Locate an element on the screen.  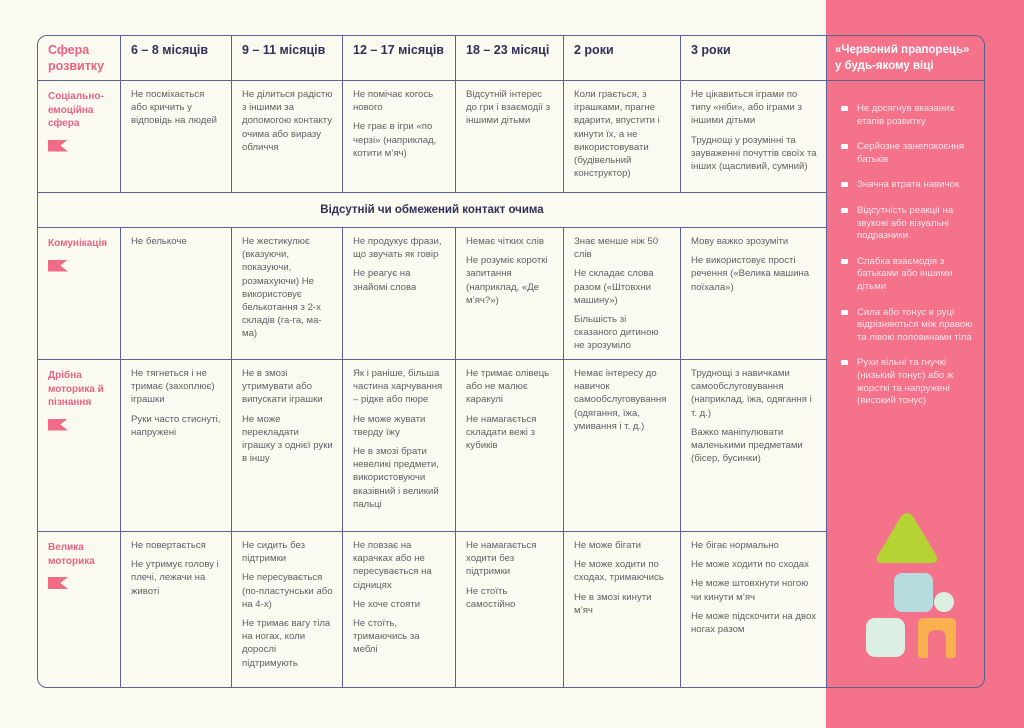
cell-text: Не бігає нормально is located at coordinates (735, 545).